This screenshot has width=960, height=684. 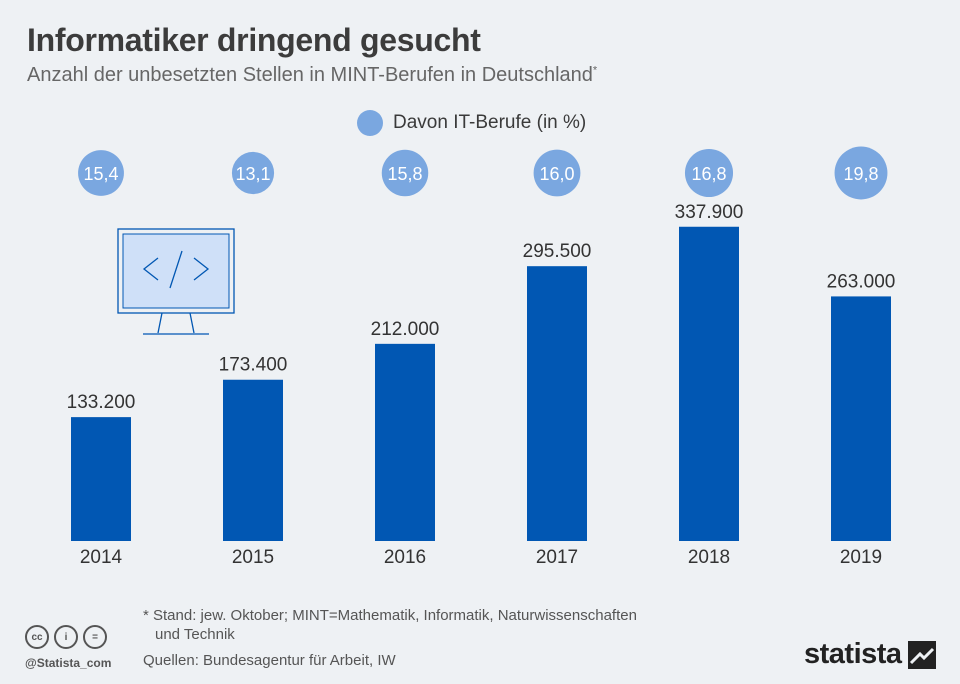 What do you see at coordinates (483, 173) in the screenshot?
I see `it-share-bubbles: 15,4 13,1 15,8 16,0 16,8 19,8` at bounding box center [483, 173].